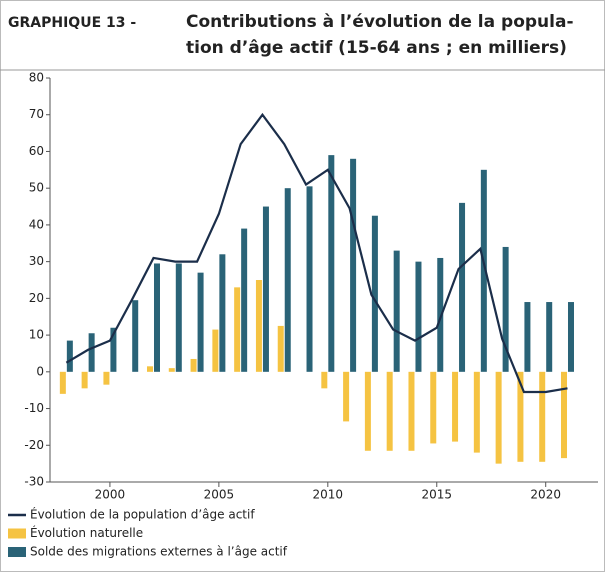  Describe the element at coordinates (36, 151) in the screenshot. I see `y-tick-label: 60` at that location.